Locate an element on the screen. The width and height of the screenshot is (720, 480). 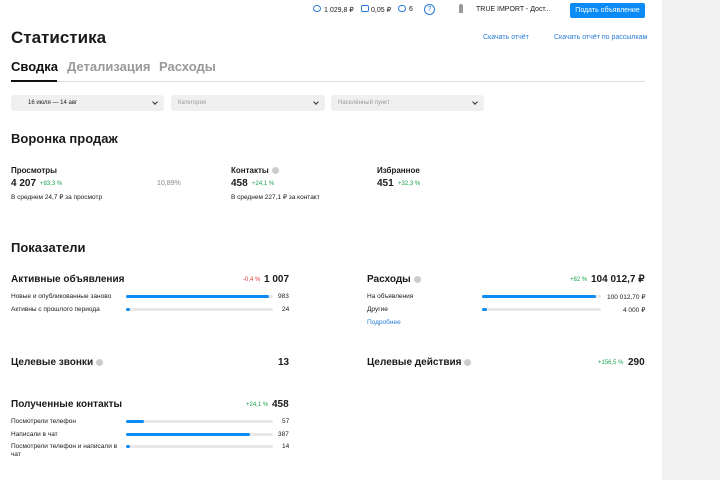
row-value: 14 is located at coordinates (286, 446).